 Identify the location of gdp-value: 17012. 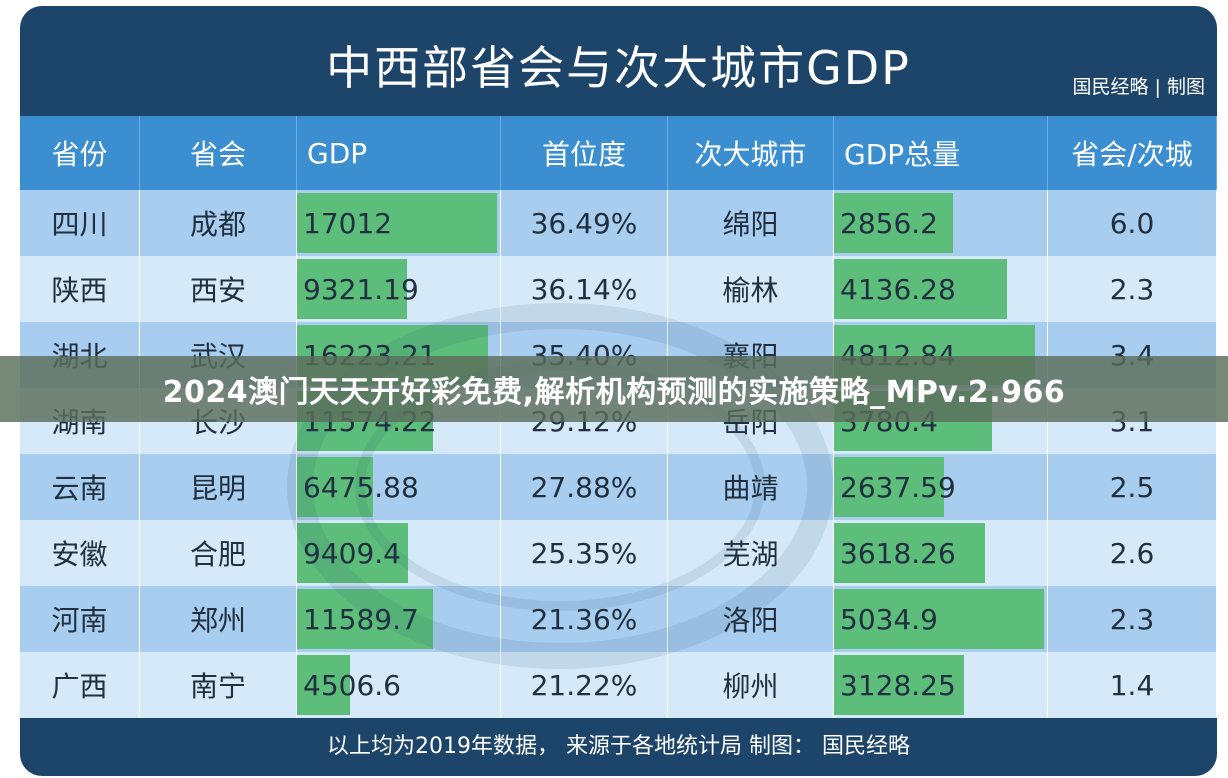
(348, 223).